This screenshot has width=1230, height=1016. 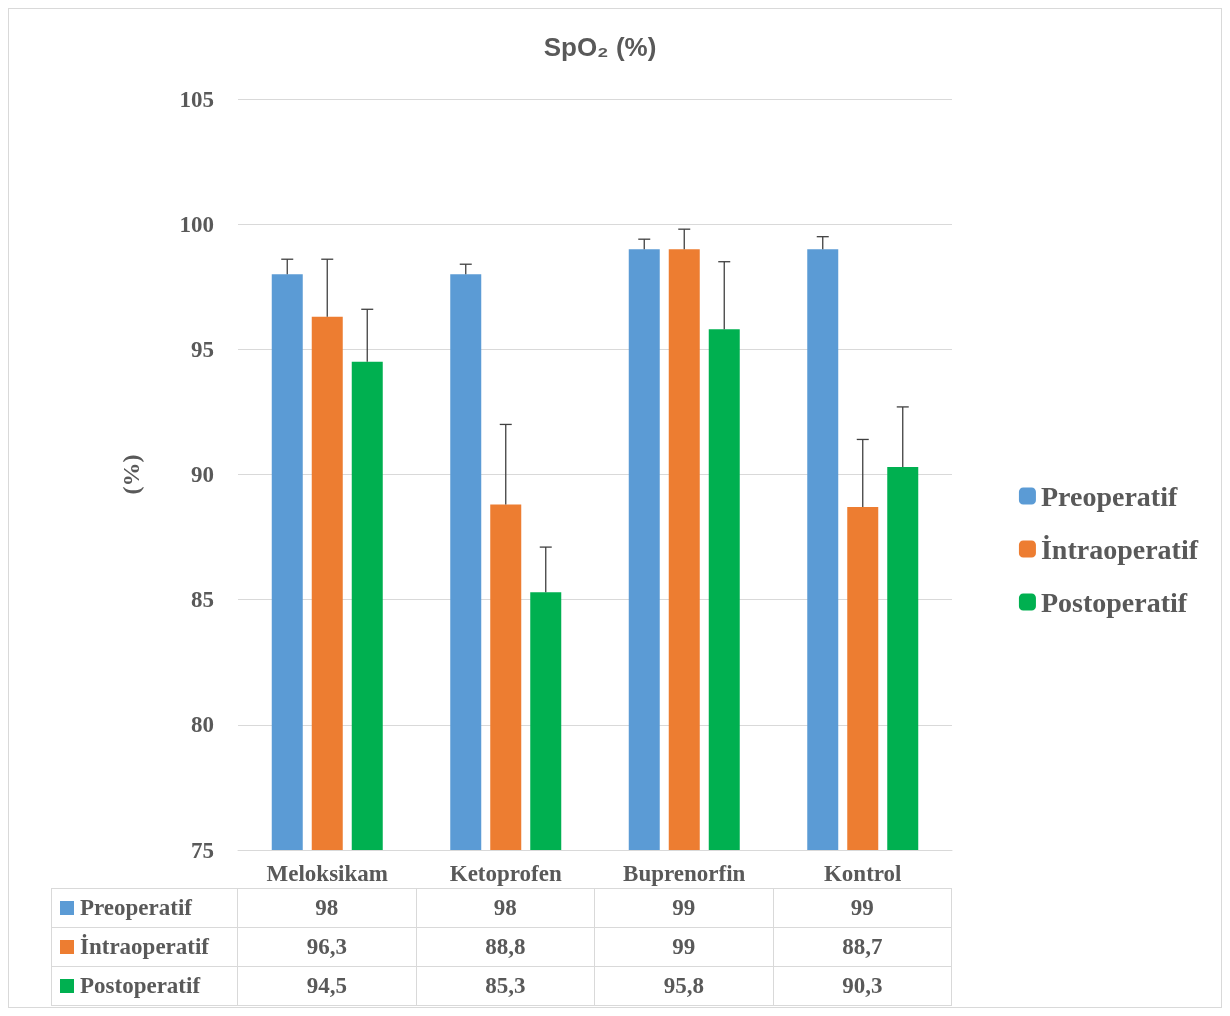 What do you see at coordinates (145, 947) in the screenshot?
I see `legend-label: İntraoperatif` at bounding box center [145, 947].